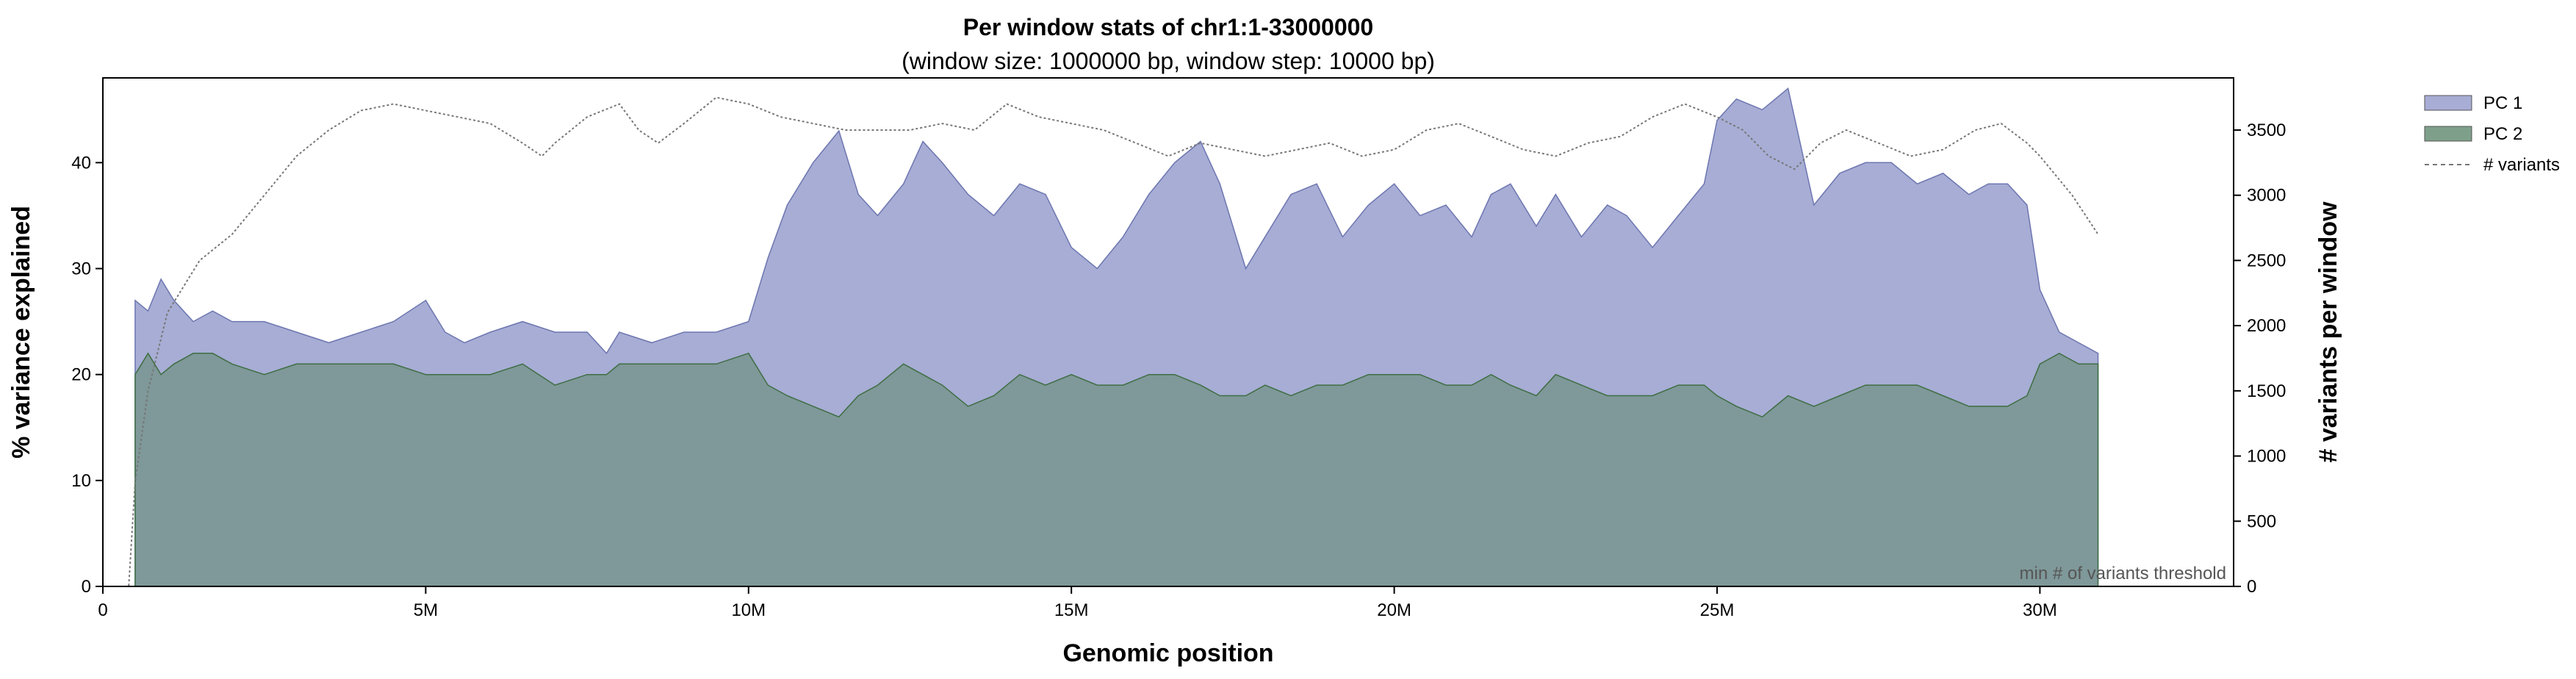  What do you see at coordinates (2123, 573) in the screenshot?
I see `threshold-annotation: min # of variants threshold` at bounding box center [2123, 573].